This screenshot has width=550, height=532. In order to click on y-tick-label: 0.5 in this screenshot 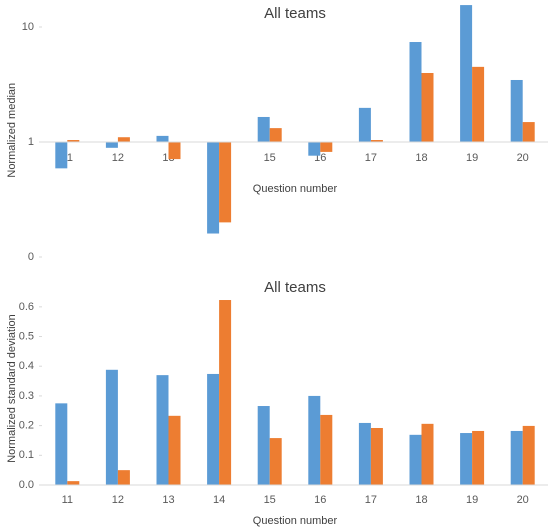, I will do `click(26, 336)`.